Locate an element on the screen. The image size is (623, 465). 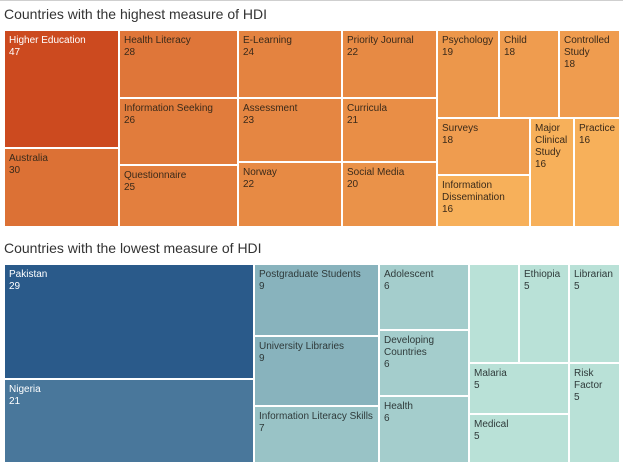
tile-label: Child 18 is located at coordinates (529, 47).